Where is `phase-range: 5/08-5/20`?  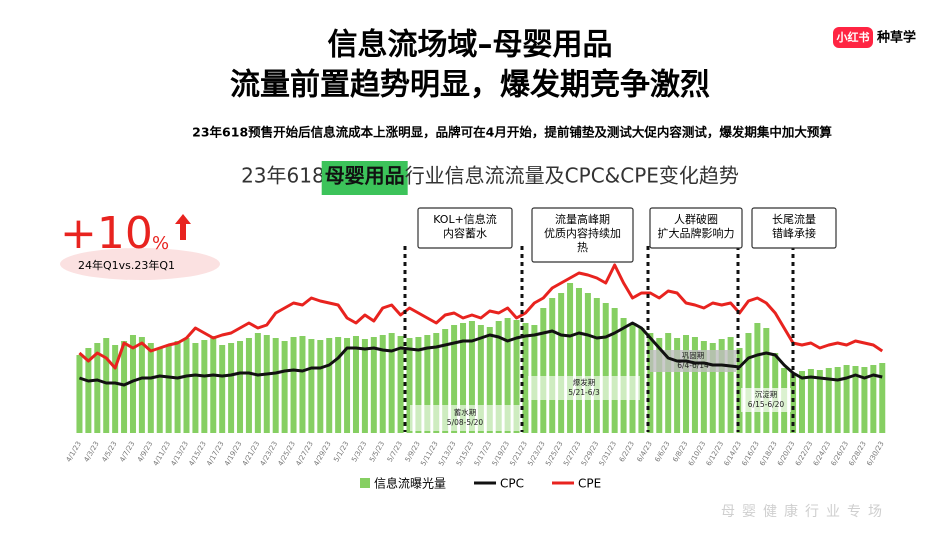
phase-range: 5/08-5/20 is located at coordinates (465, 422).